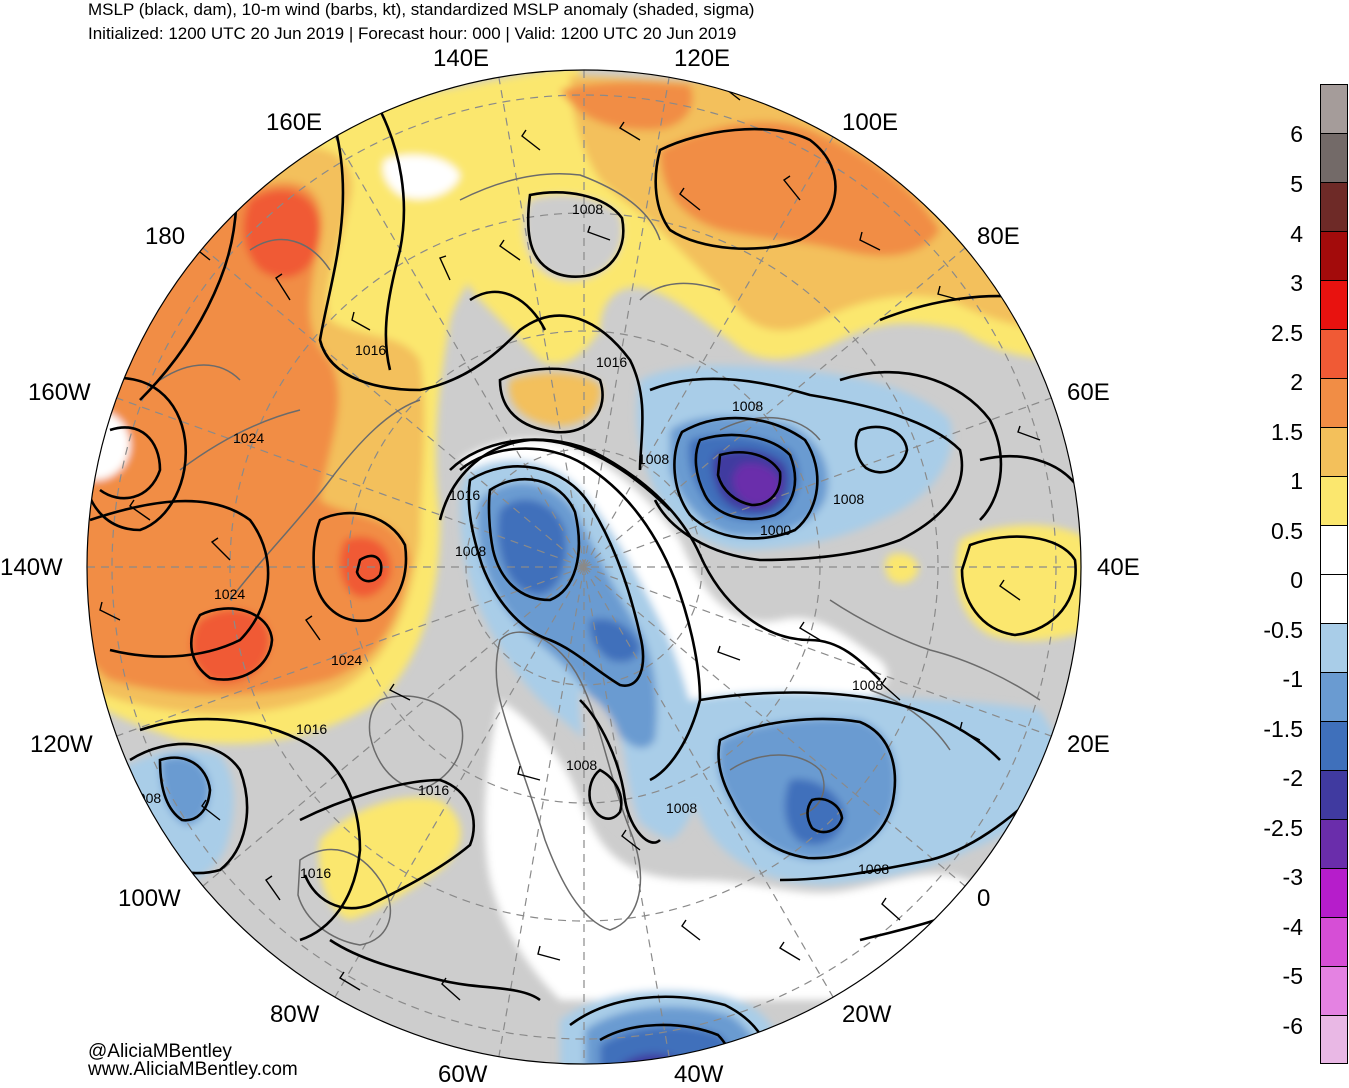 The image size is (1349, 1088). What do you see at coordinates (1283, 630) in the screenshot?
I see `colorbar-tick: -0.5` at bounding box center [1283, 630].